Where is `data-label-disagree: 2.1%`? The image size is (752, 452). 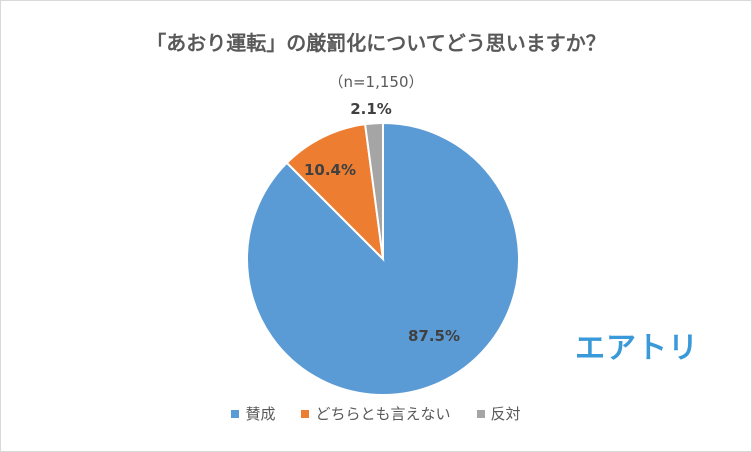 data-label-disagree: 2.1% is located at coordinates (371, 109).